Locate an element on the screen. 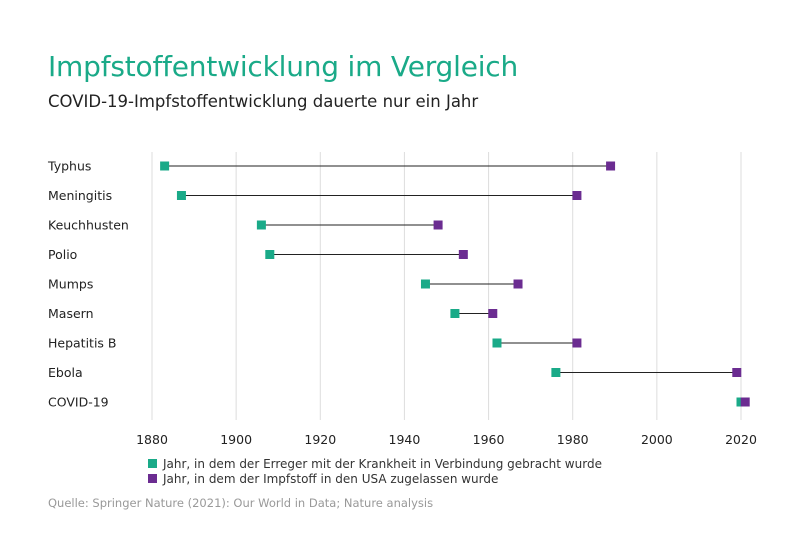 Image resolution: width=800 pixels, height=544 pixels. legend-swatch-approved is located at coordinates (152, 478).